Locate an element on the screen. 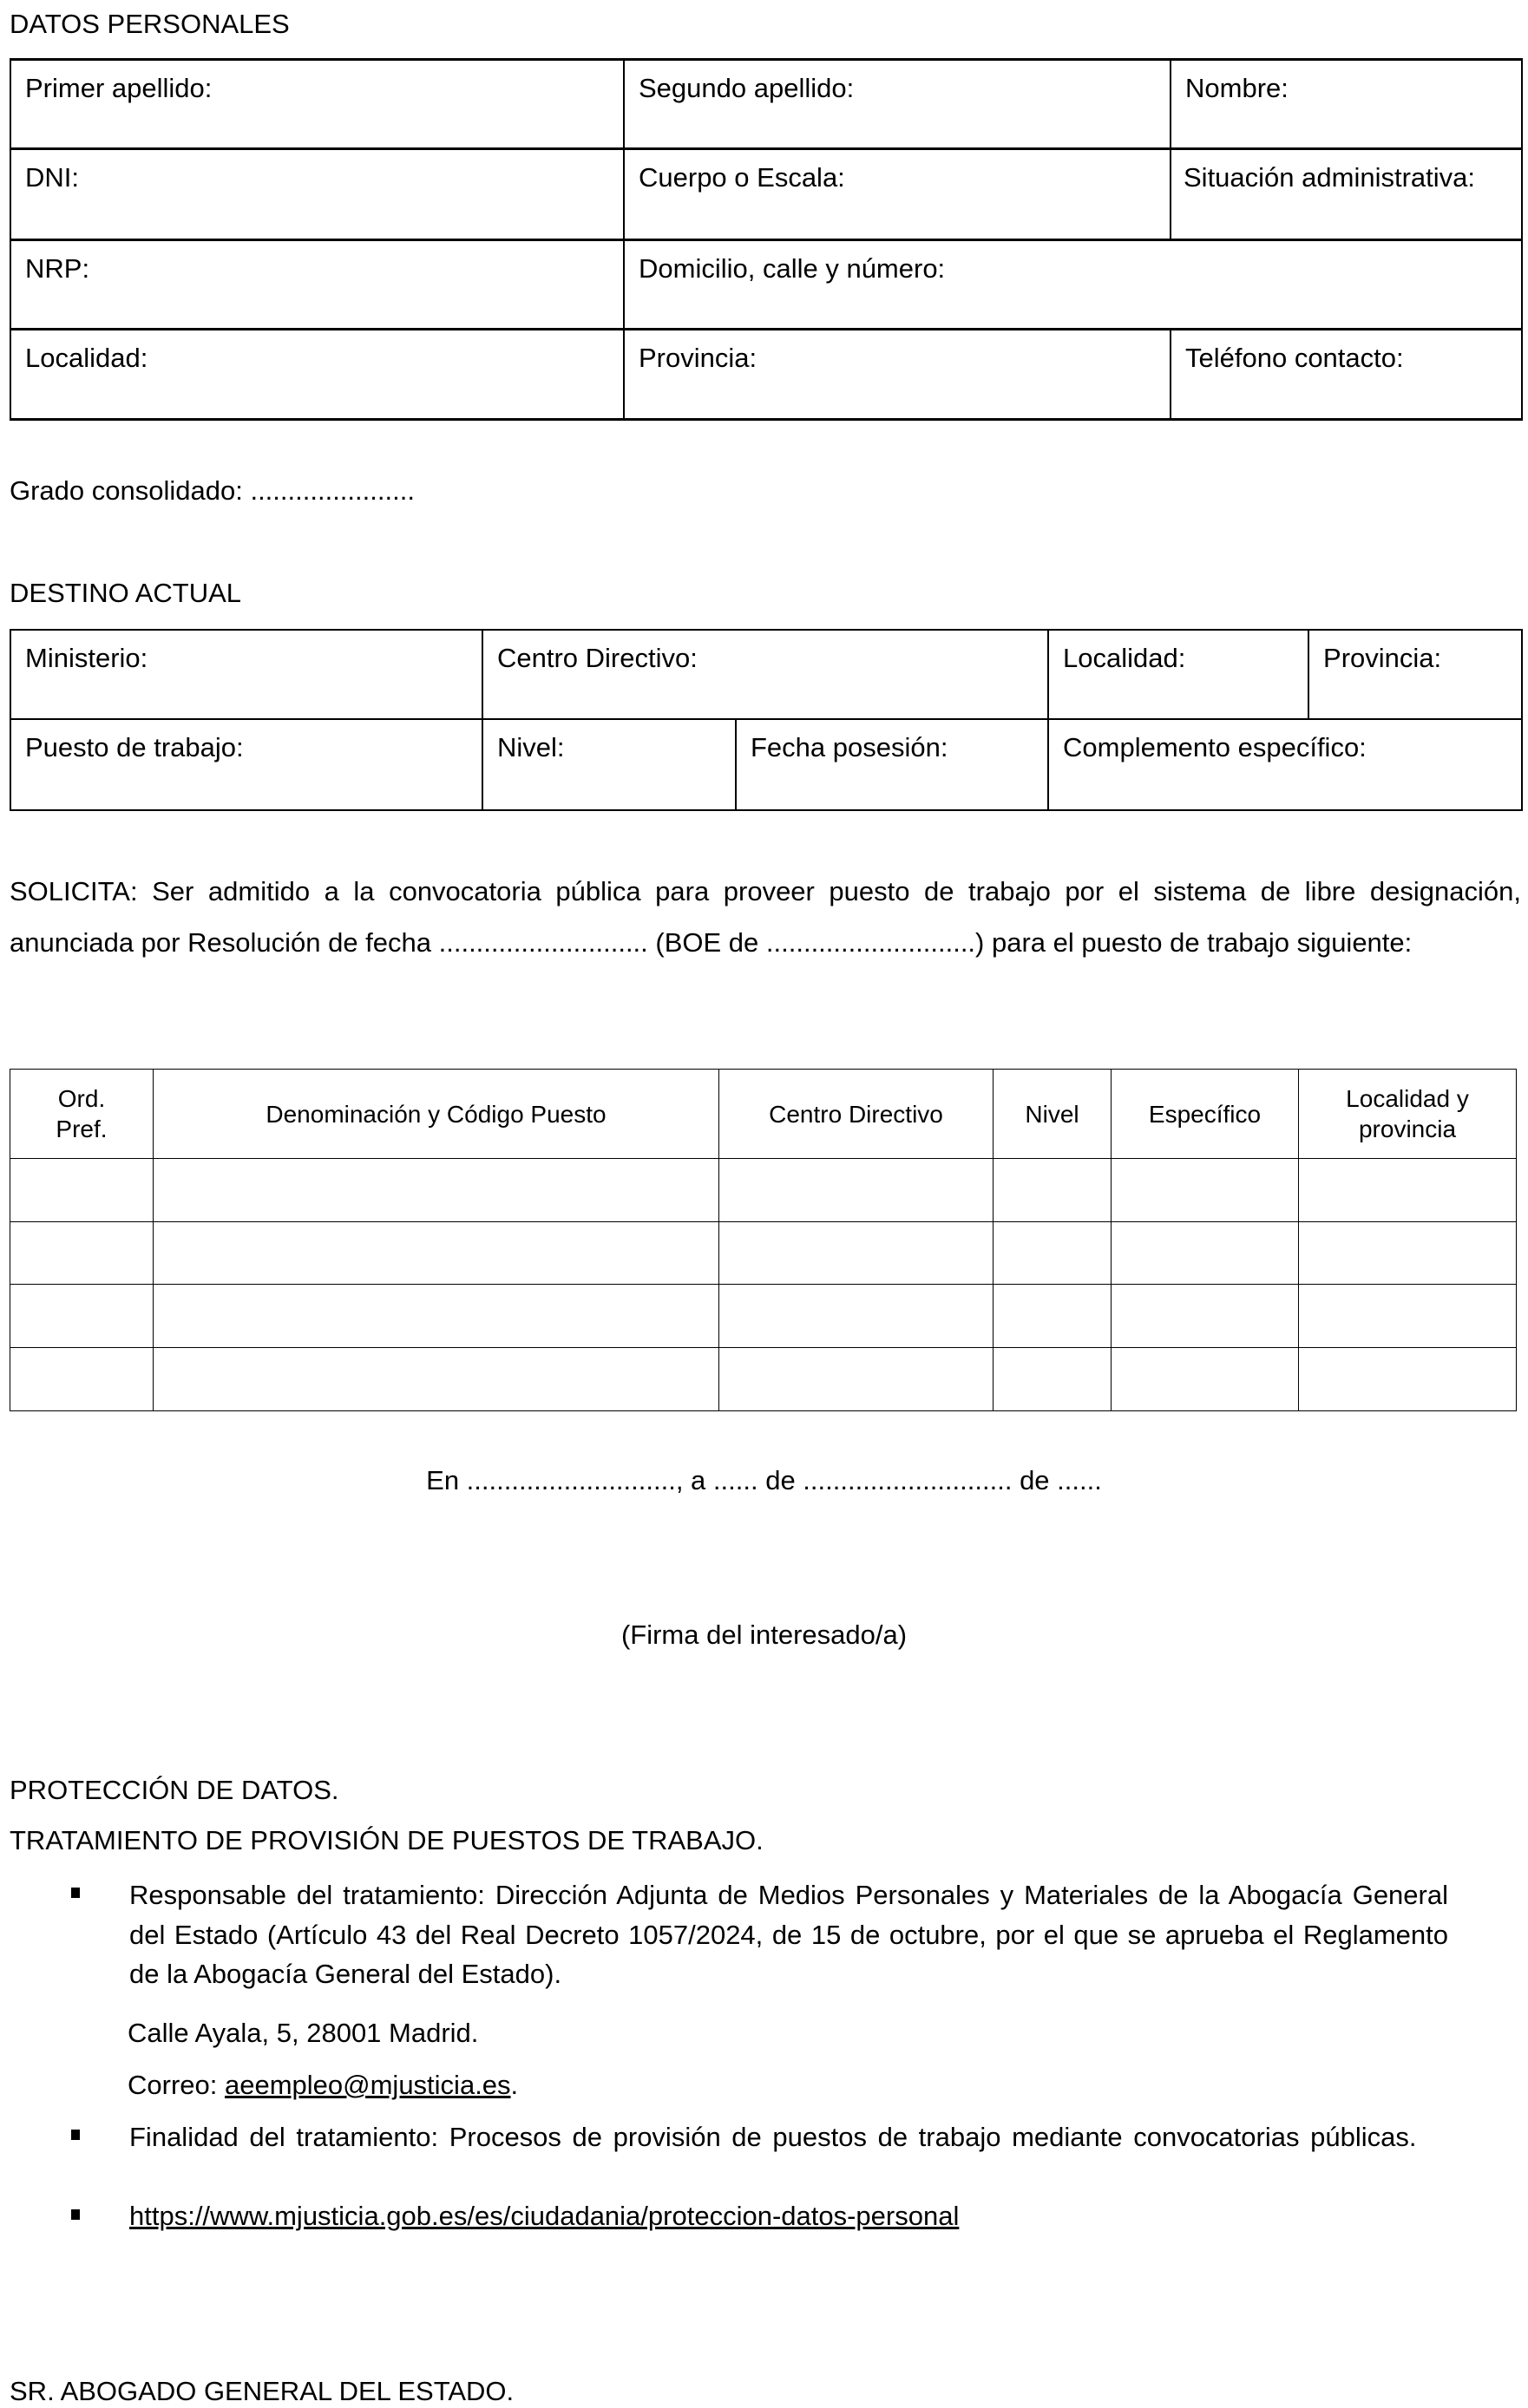  field-nivel: Nivel: is located at coordinates (609, 764).